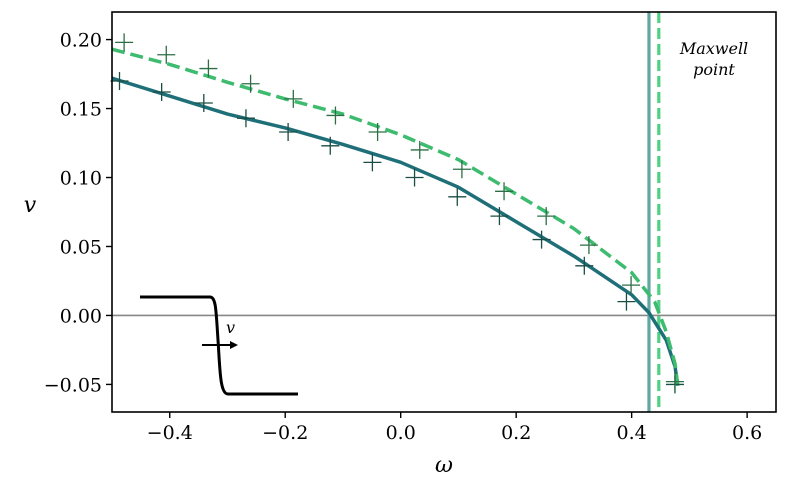  Describe the element at coordinates (444, 465) in the screenshot. I see `x-axis-label: ω` at that location.